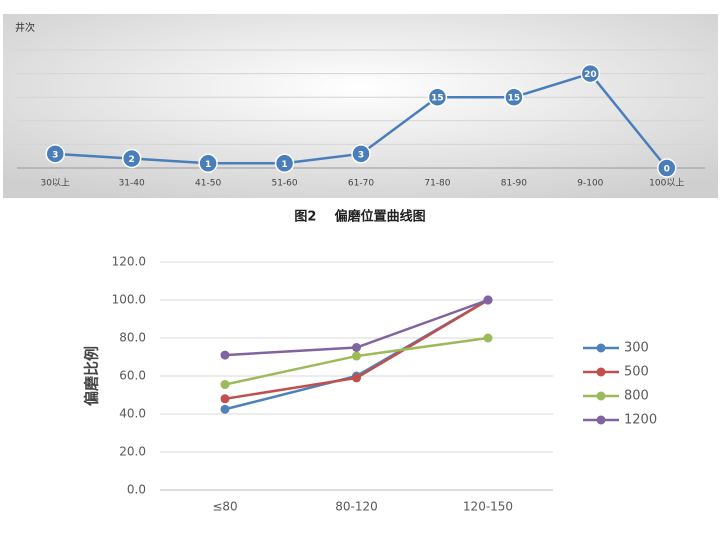  Describe the element at coordinates (92, 376) in the screenshot. I see `y-axis-label: 偏磨比例` at that location.